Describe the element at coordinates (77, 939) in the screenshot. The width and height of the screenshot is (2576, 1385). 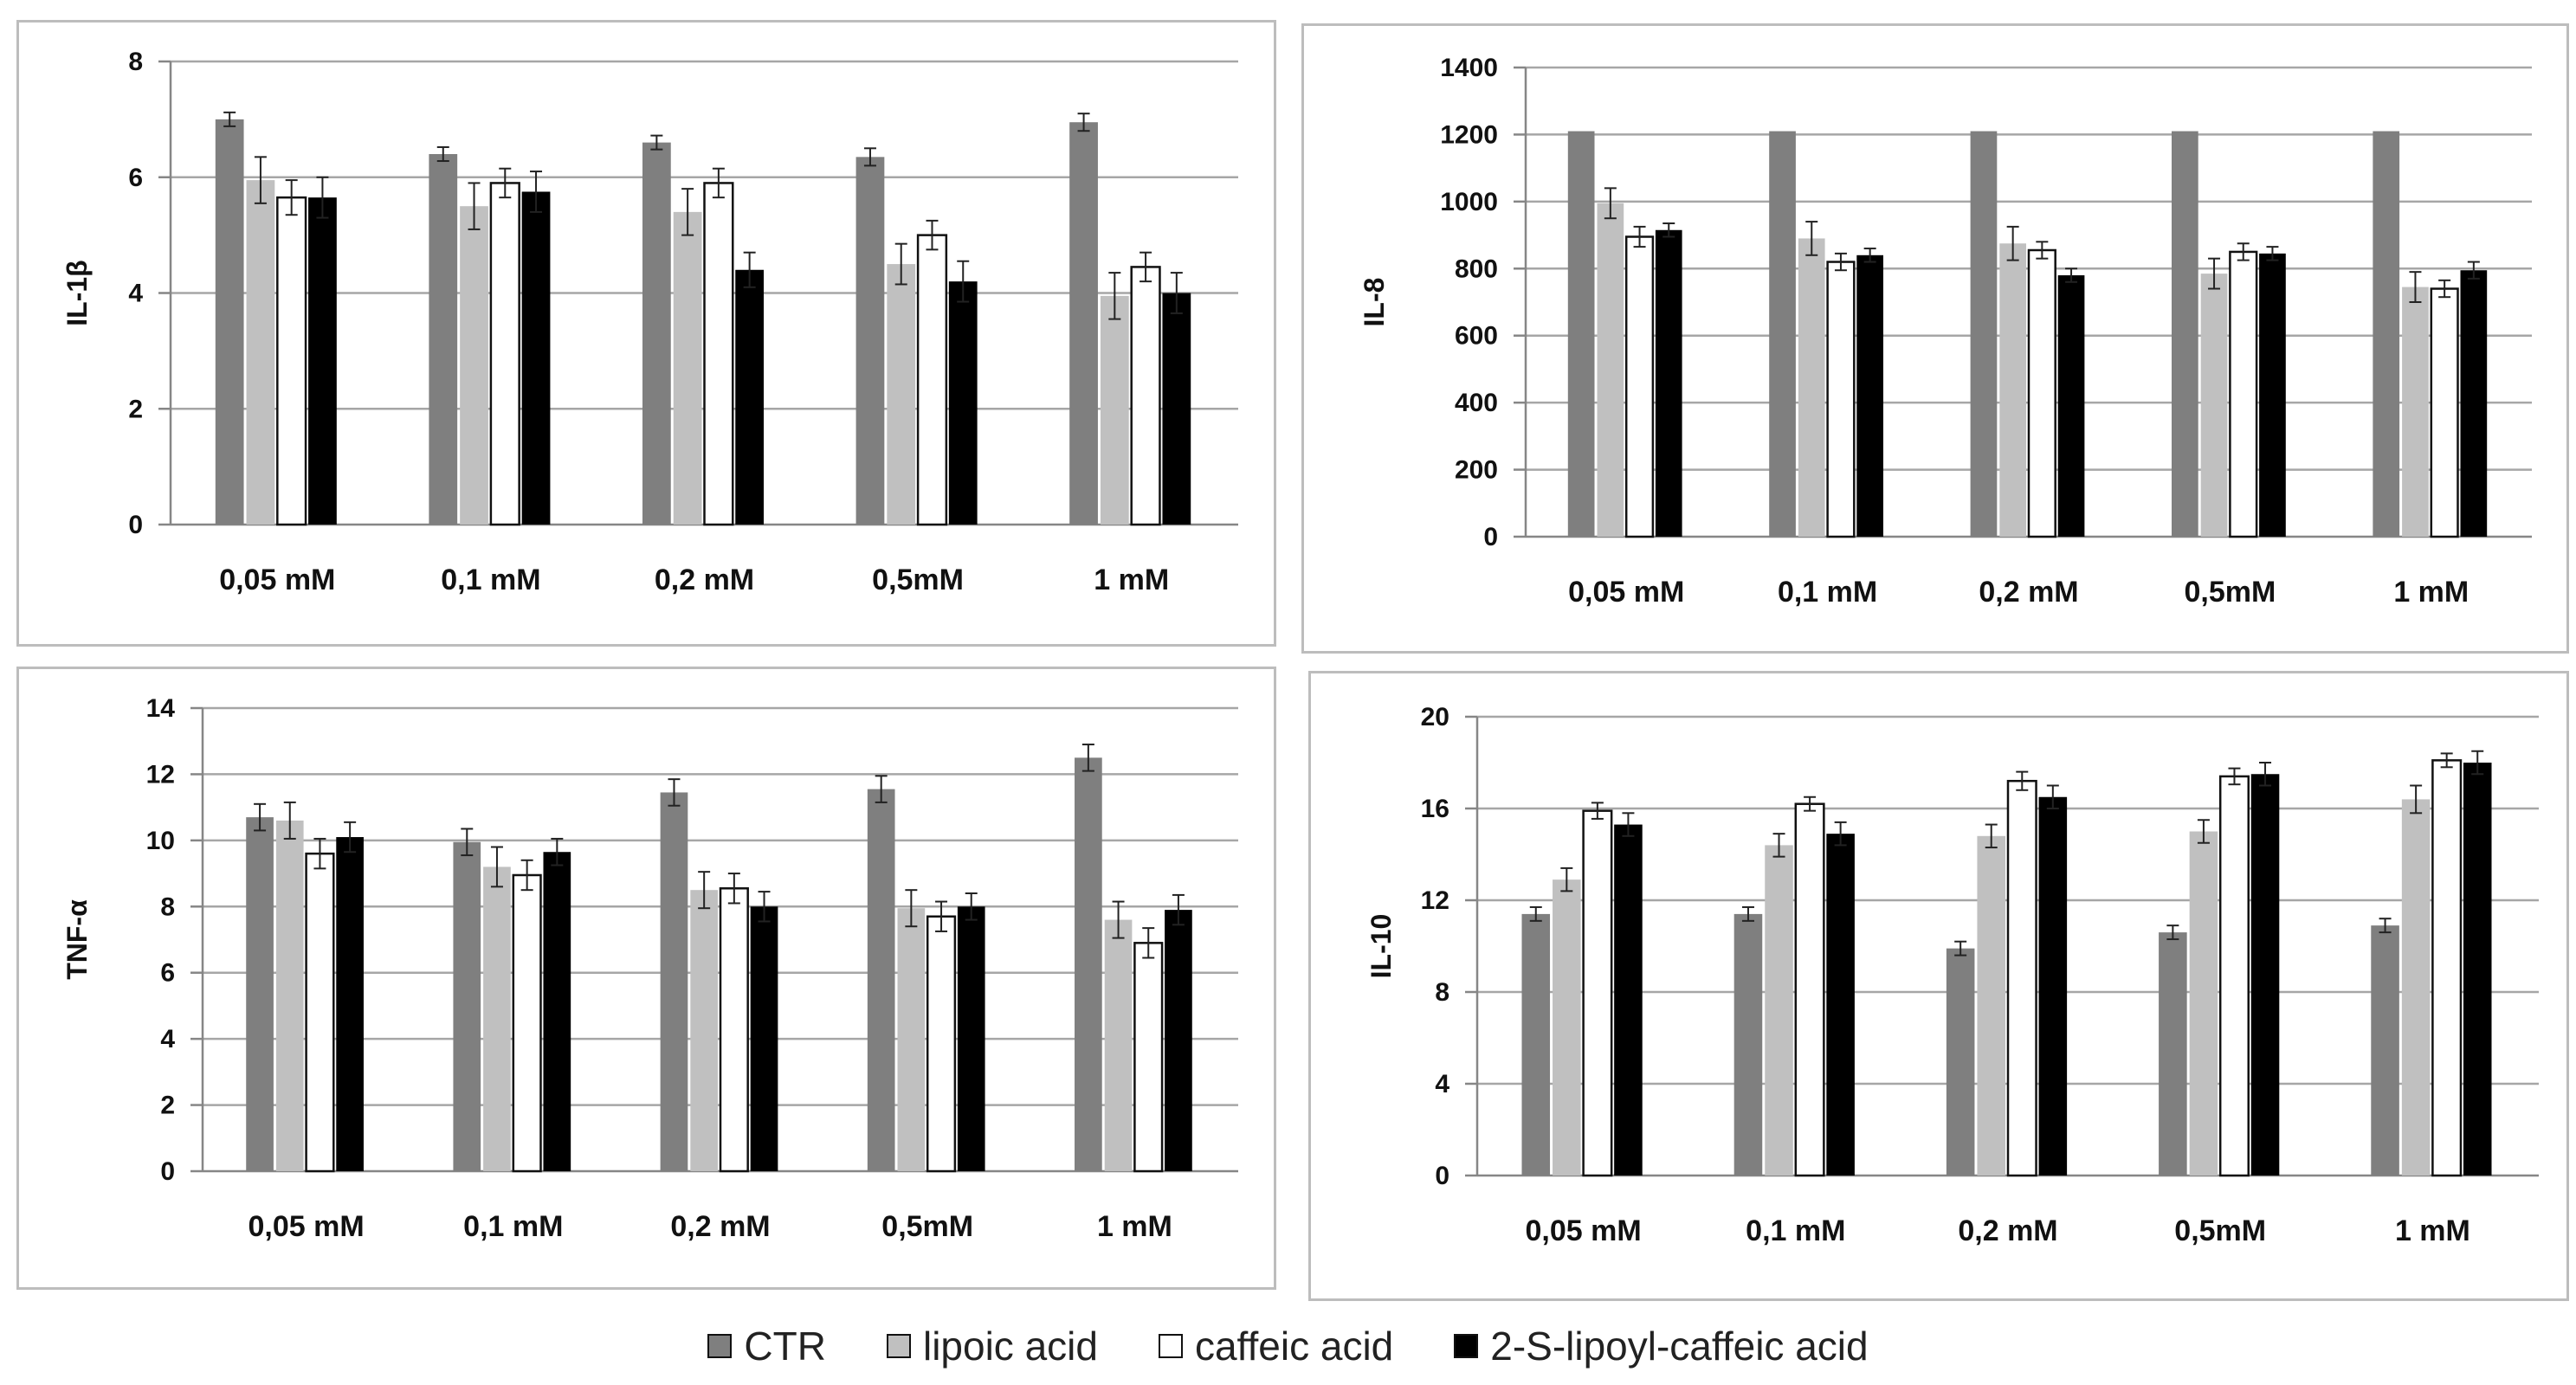
I see `y-axis-title: TNF-α` at that location.